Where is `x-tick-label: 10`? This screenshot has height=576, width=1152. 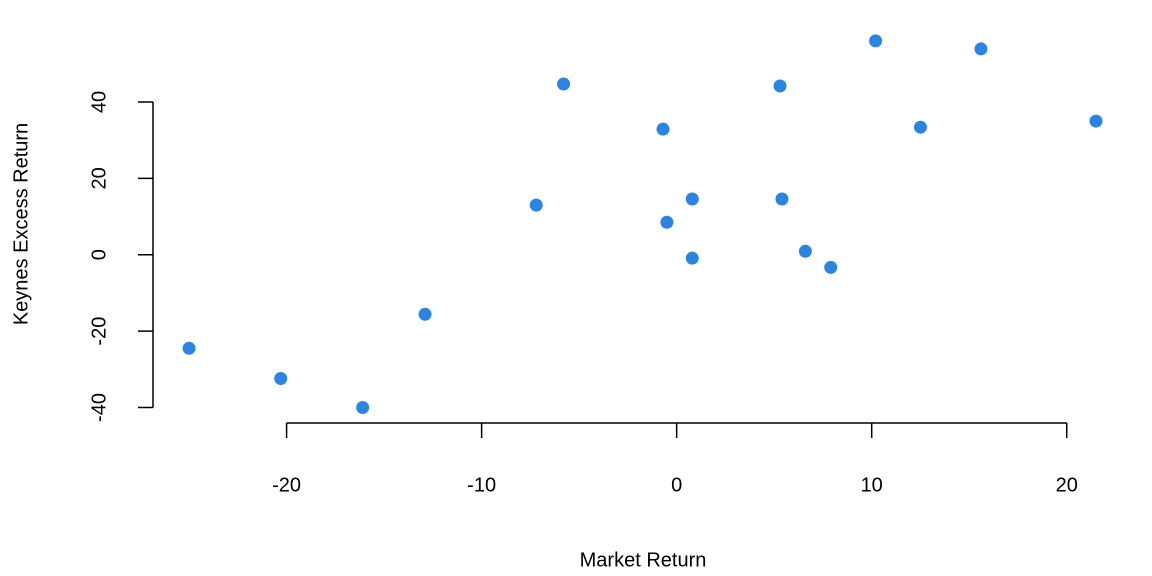
x-tick-label: 10 is located at coordinates (872, 485).